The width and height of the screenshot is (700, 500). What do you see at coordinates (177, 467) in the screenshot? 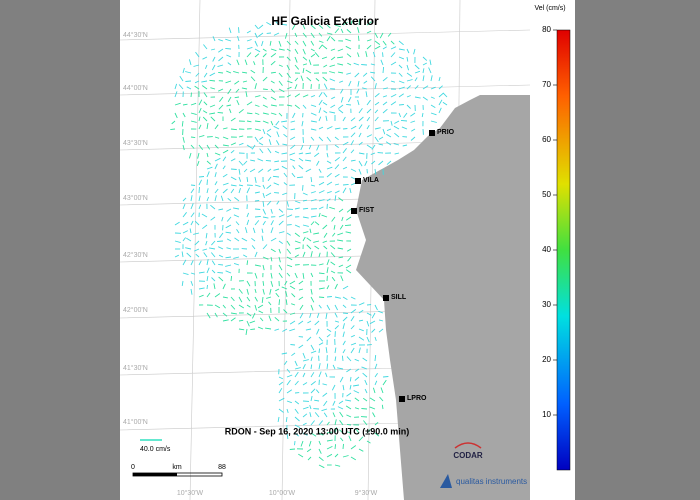
I see `scale-unit: km` at bounding box center [177, 467].